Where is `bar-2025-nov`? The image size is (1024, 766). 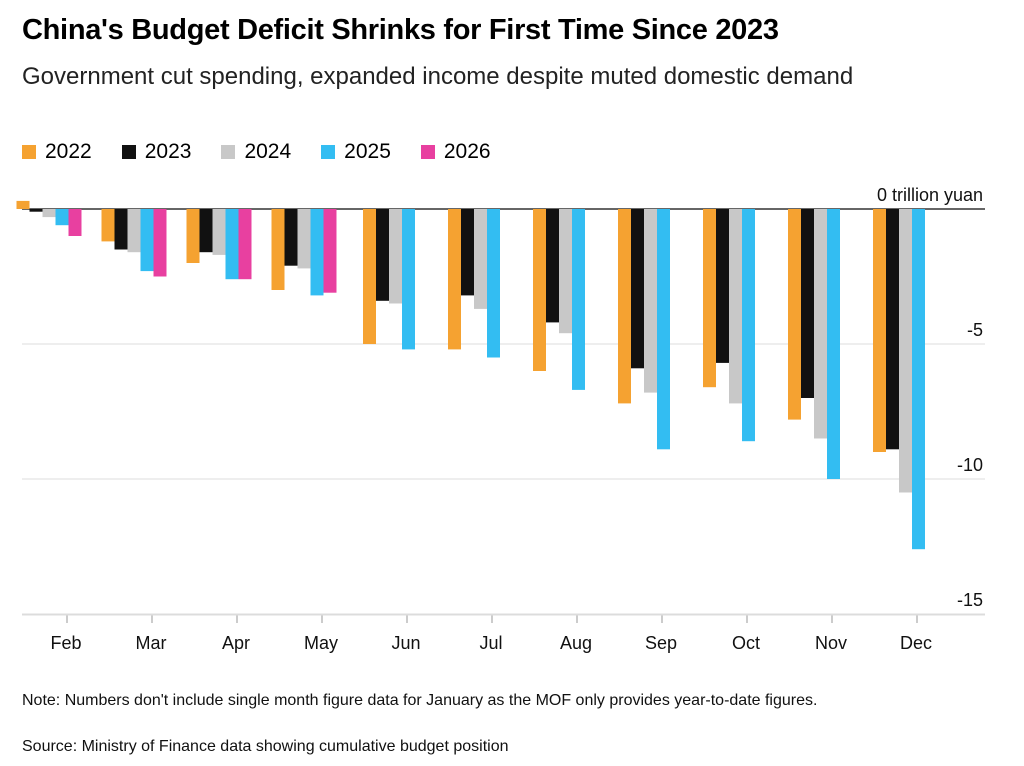 bar-2025-nov is located at coordinates (833, 344).